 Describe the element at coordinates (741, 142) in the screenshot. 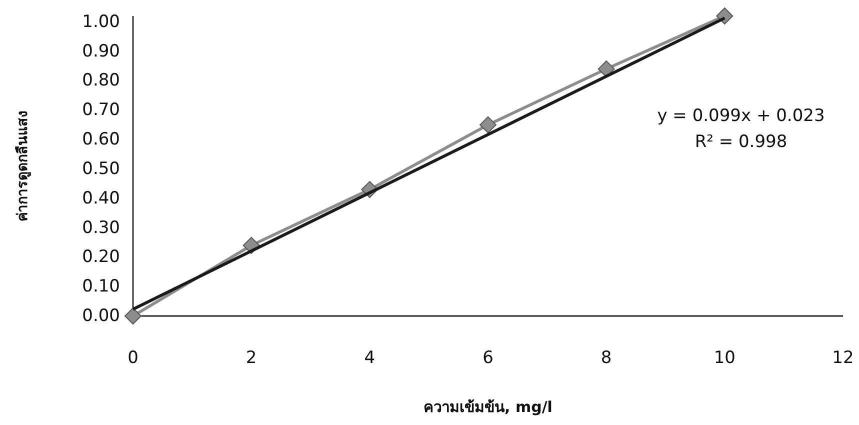

I see `annotation: R² = 0.998` at that location.